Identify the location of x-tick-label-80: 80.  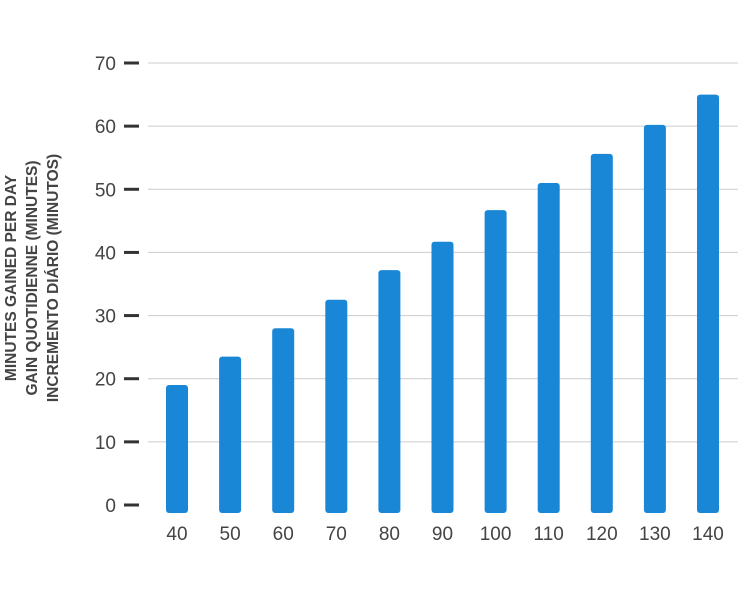
(389, 534).